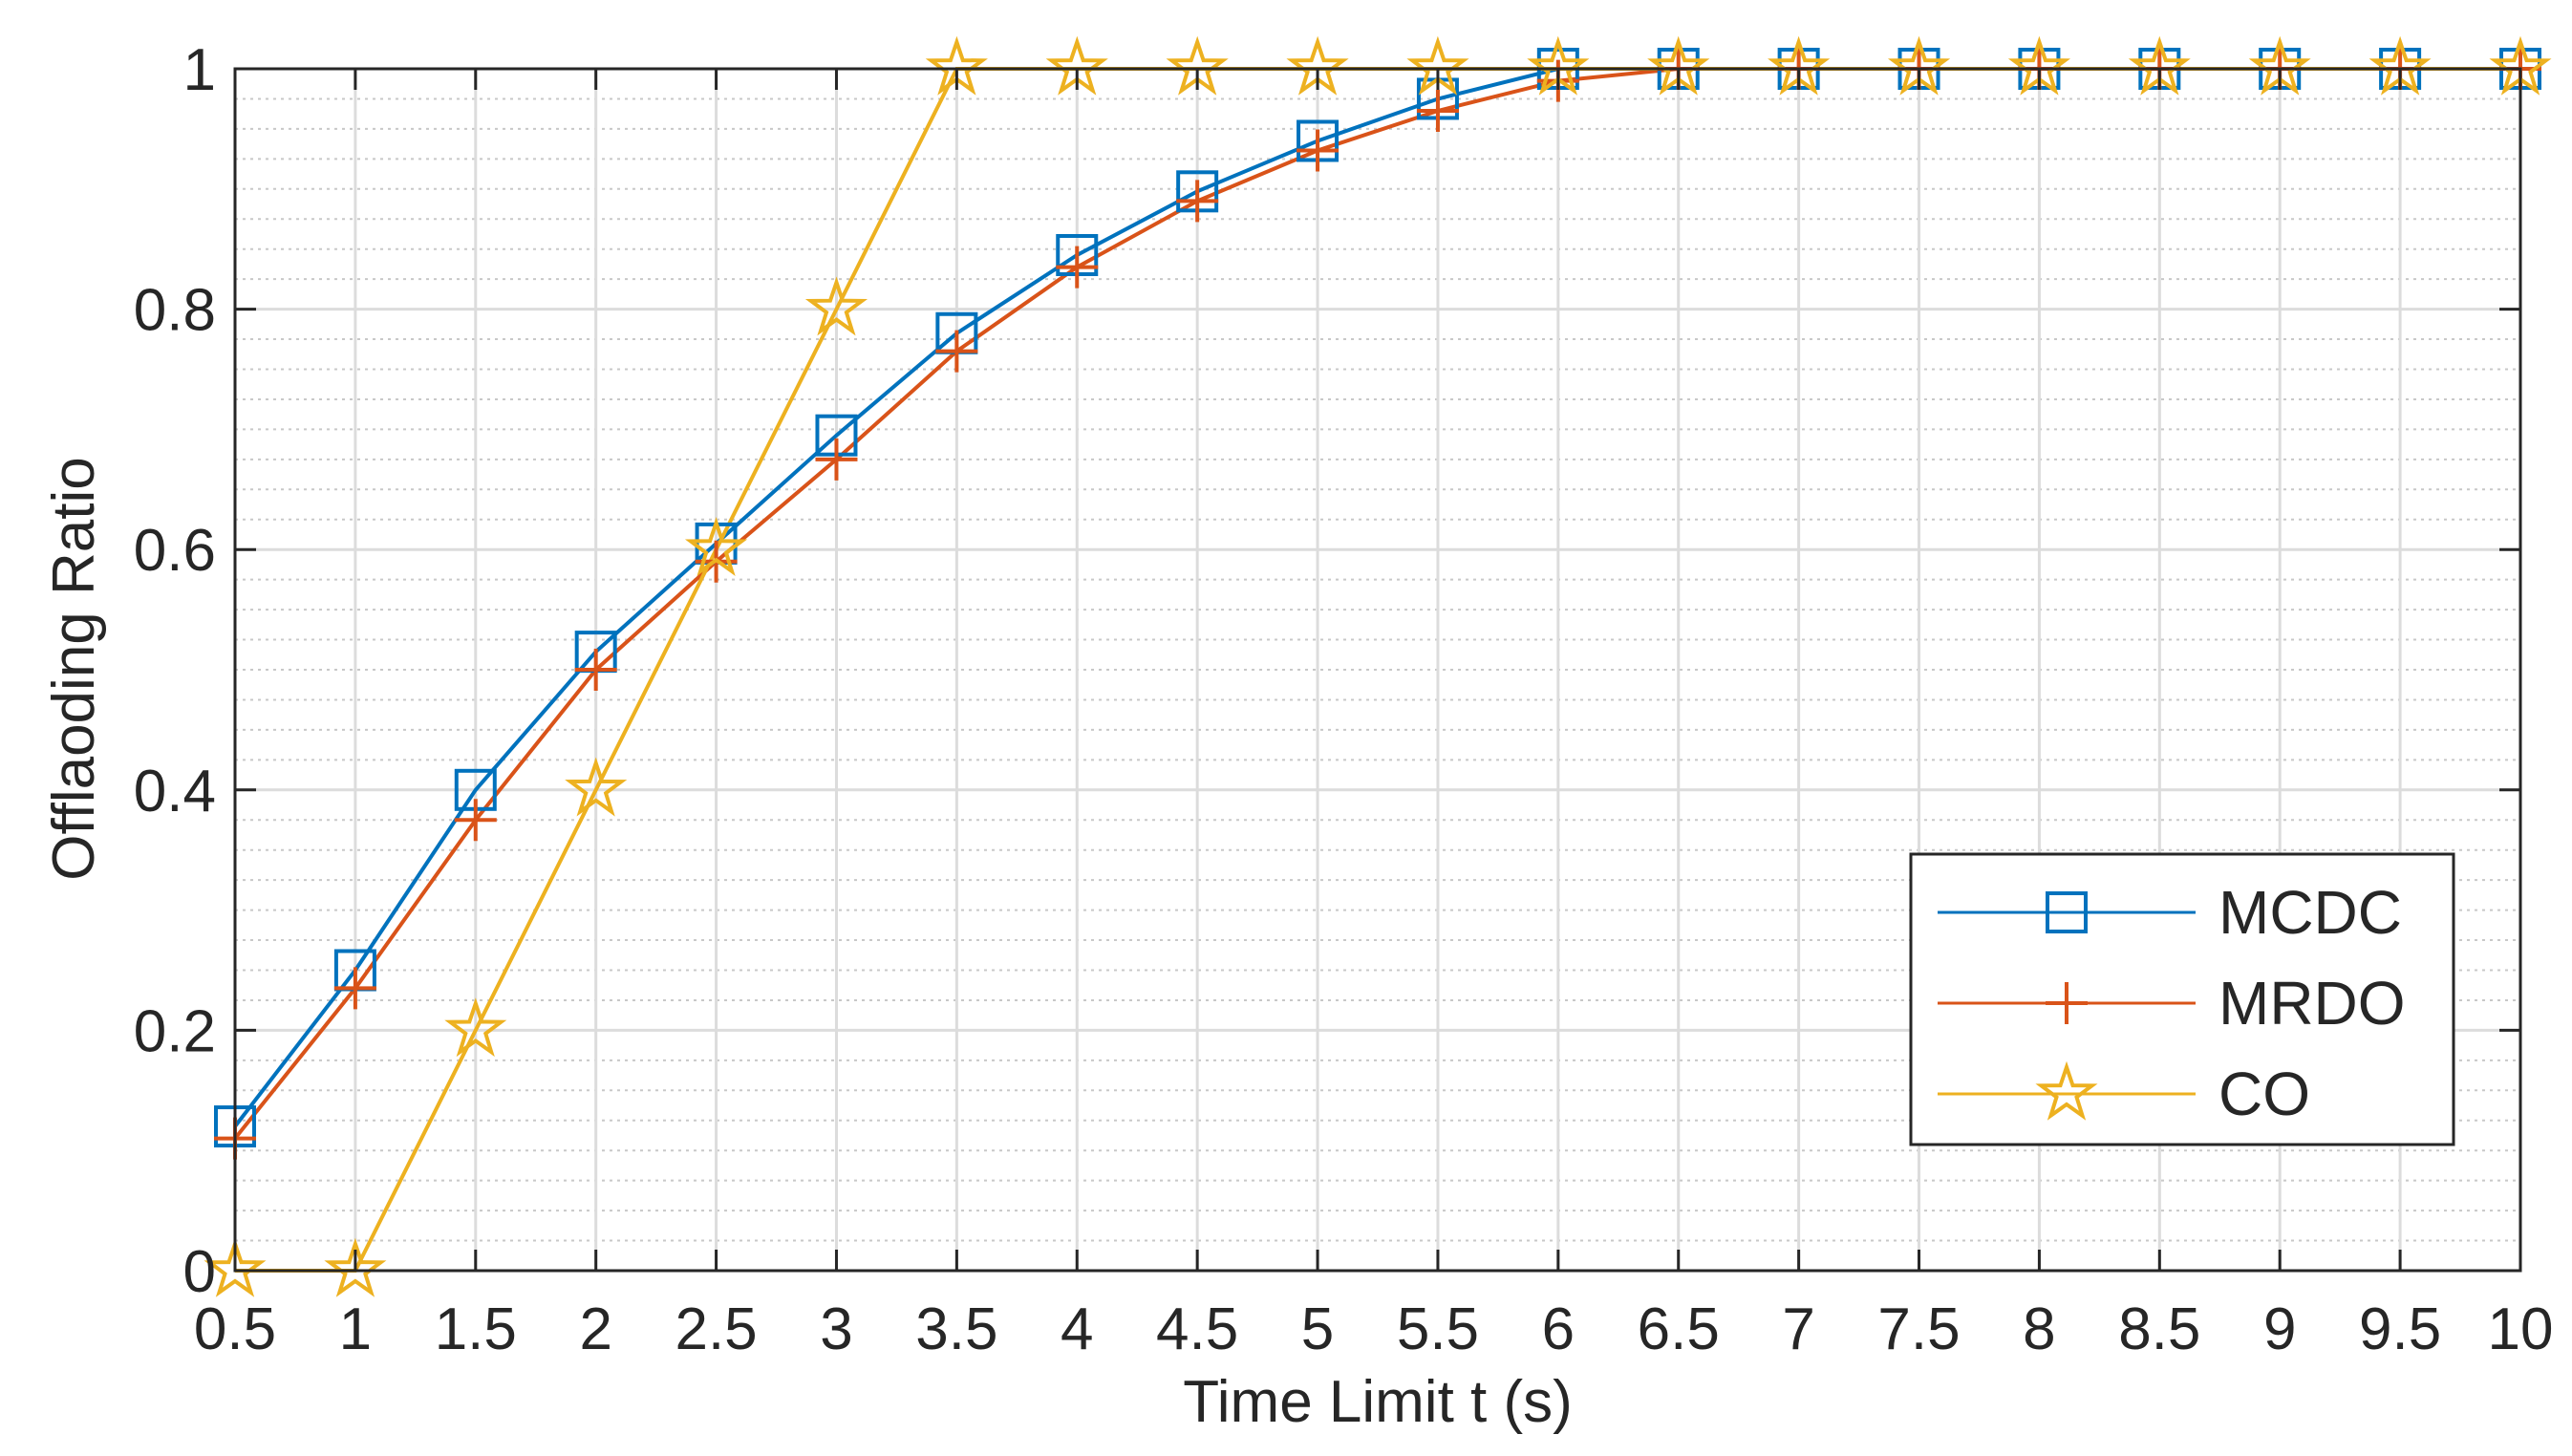 The width and height of the screenshot is (2572, 1456). I want to click on x-tick-label: 7, so click(1798, 1329).